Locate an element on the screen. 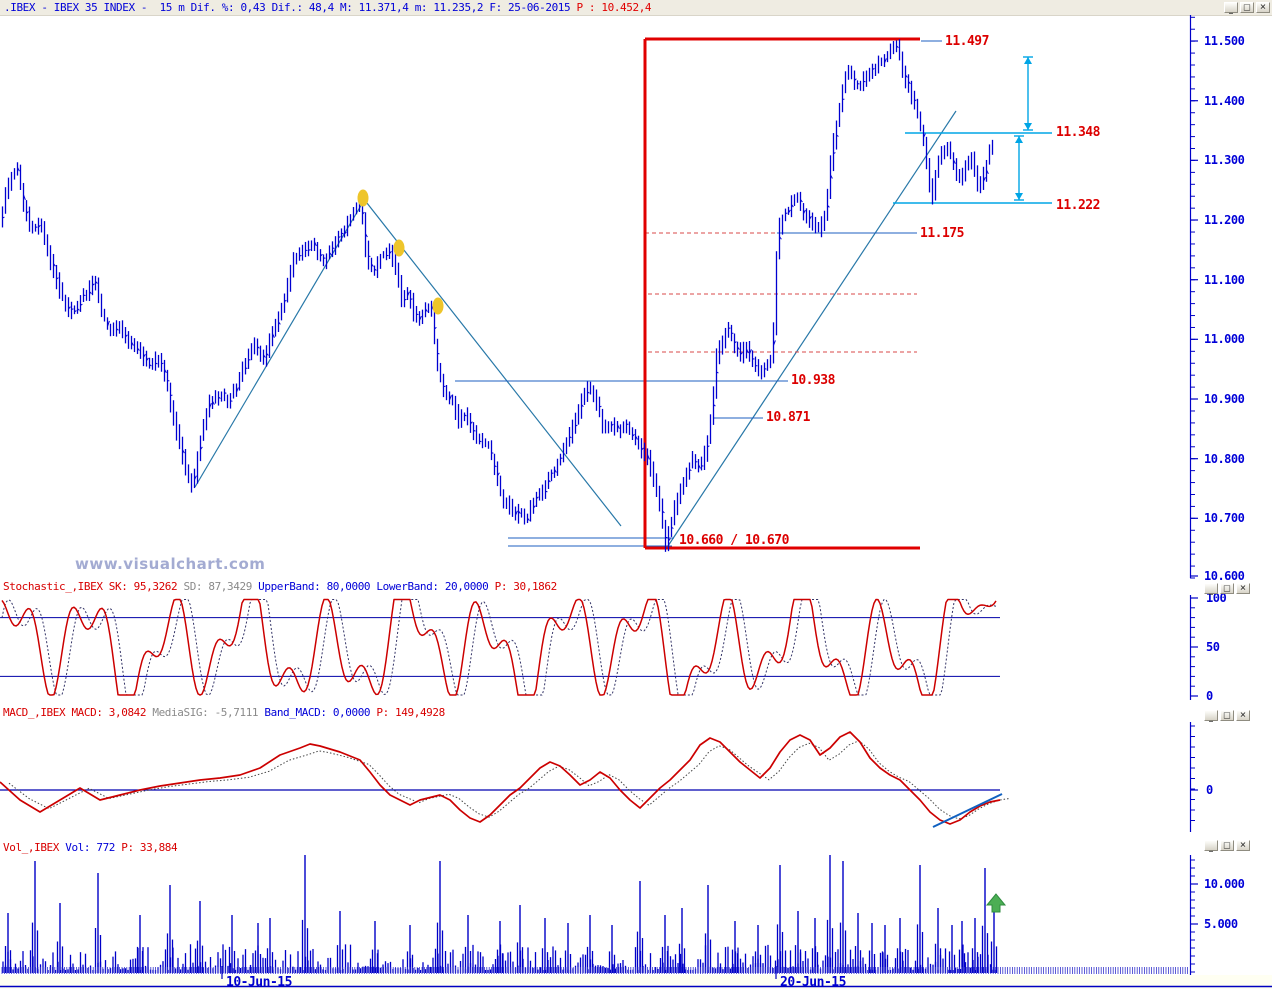  time-axis-label: 20-Jun-15 is located at coordinates (813, 982).